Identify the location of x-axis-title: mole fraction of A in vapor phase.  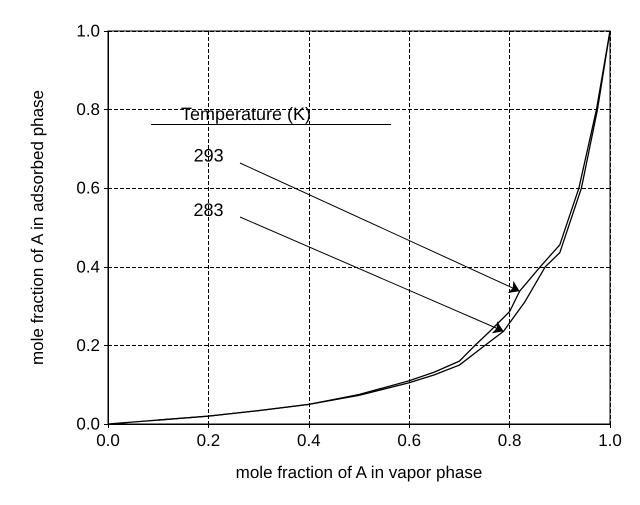
(359, 472).